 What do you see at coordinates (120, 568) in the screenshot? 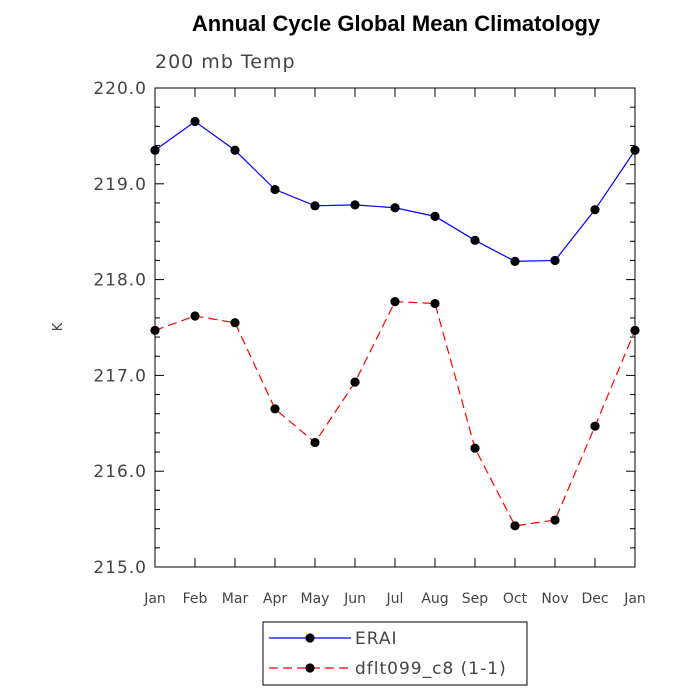
I see `y-tick-label: 215.0` at bounding box center [120, 568].